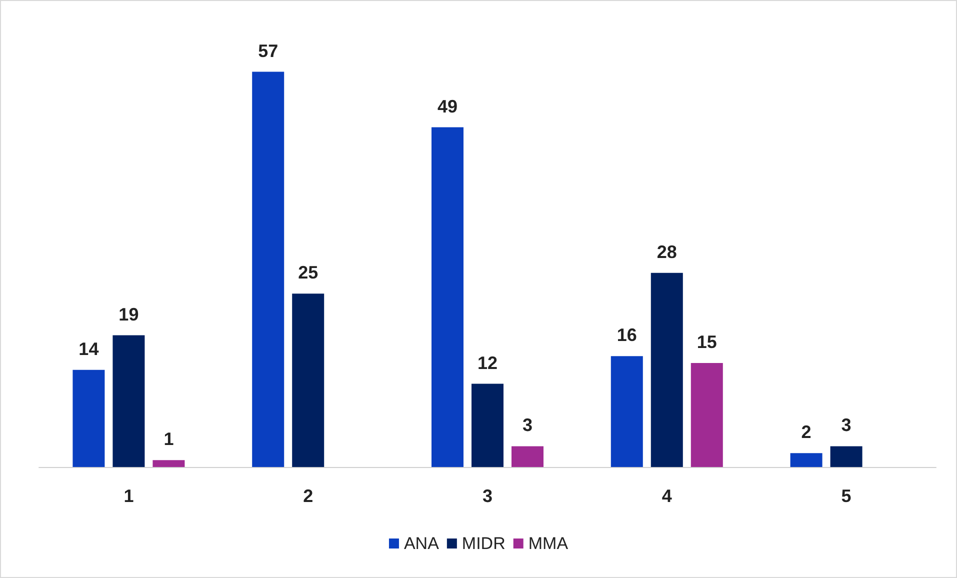  I want to click on data-label: 12, so click(487, 362).